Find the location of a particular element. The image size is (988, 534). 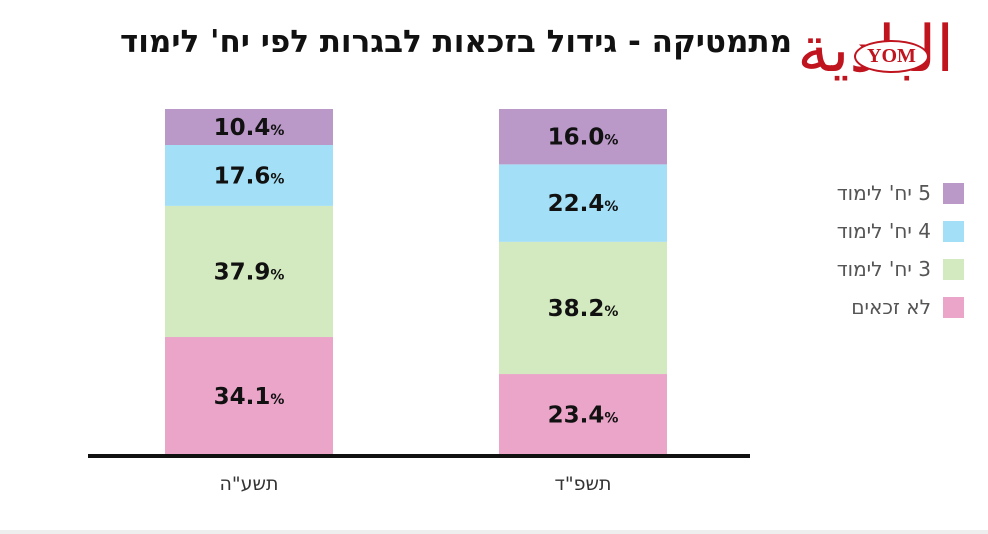

data-label-tashpad-units-3: 38.2% is located at coordinates (583, 309).